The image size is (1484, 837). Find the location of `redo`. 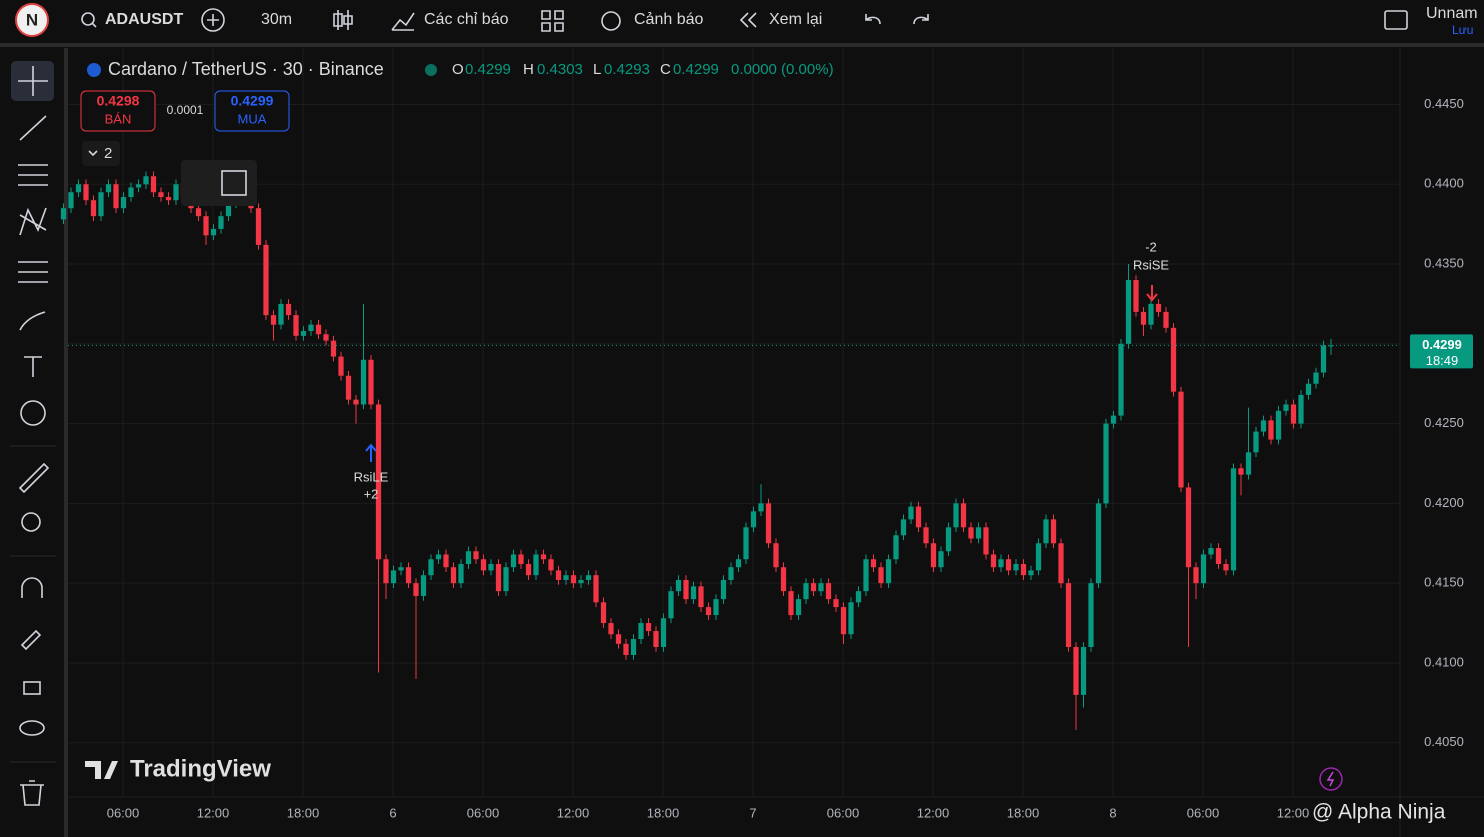

redo is located at coordinates (921, 19).